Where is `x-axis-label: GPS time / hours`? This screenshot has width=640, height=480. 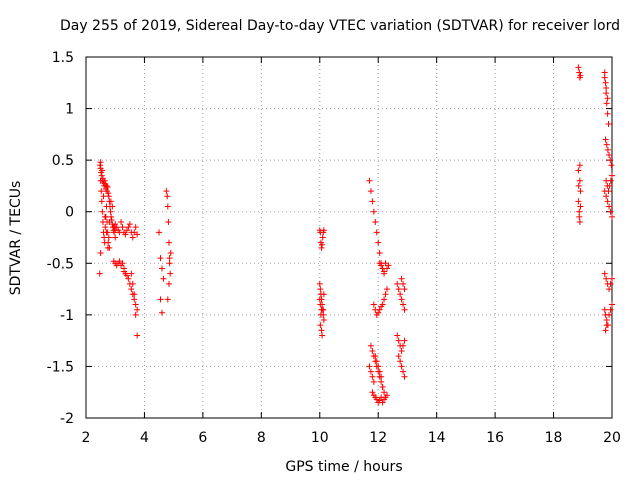 x-axis-label: GPS time / hours is located at coordinates (343, 467).